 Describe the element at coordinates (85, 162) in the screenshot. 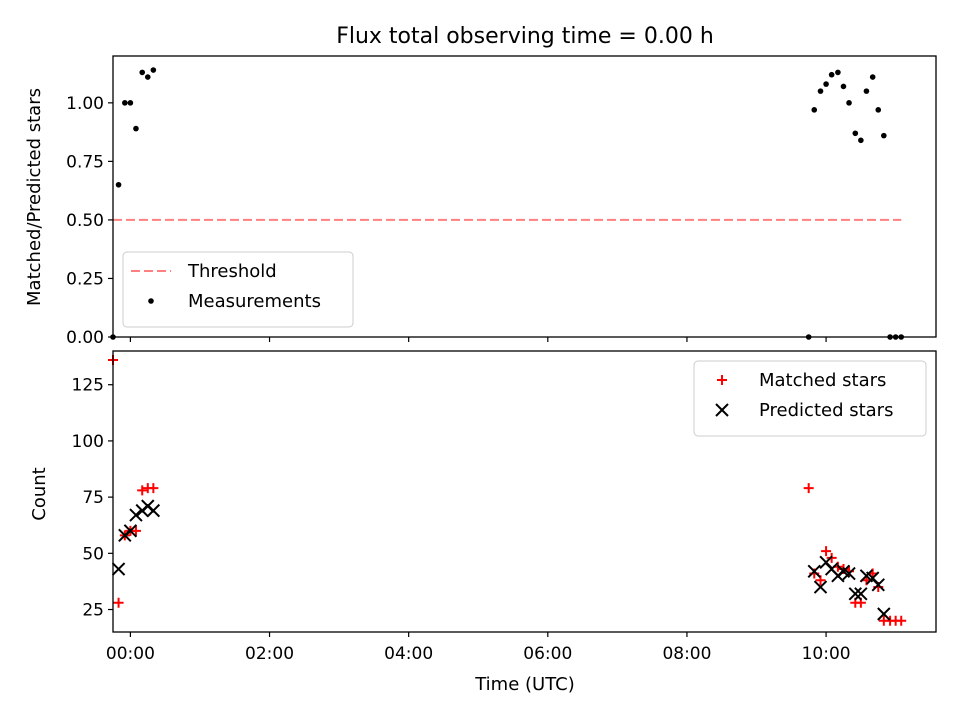

I see `ratio-ytick-label: 0.75` at that location.